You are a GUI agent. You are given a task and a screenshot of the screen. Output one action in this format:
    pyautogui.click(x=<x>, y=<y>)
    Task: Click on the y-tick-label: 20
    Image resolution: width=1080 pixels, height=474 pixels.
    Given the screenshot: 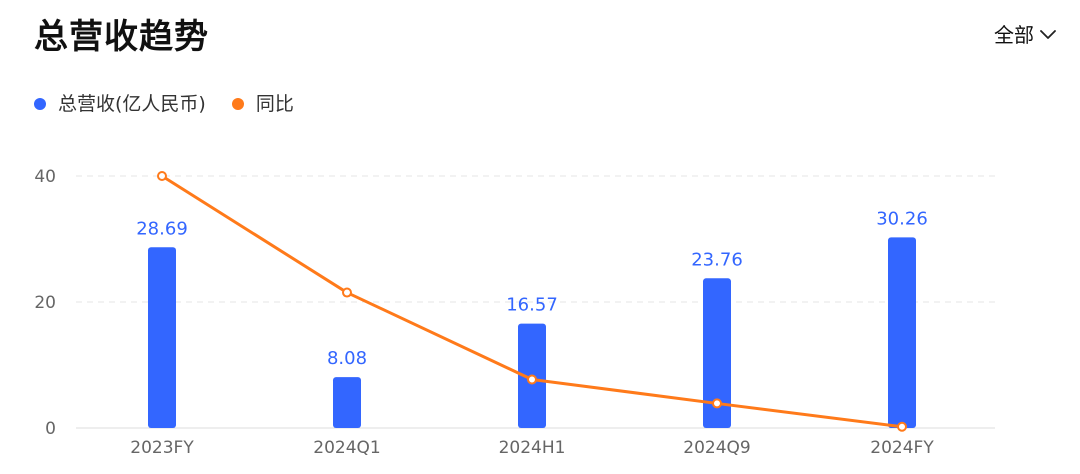 What is the action you would take?
    pyautogui.click(x=45, y=303)
    